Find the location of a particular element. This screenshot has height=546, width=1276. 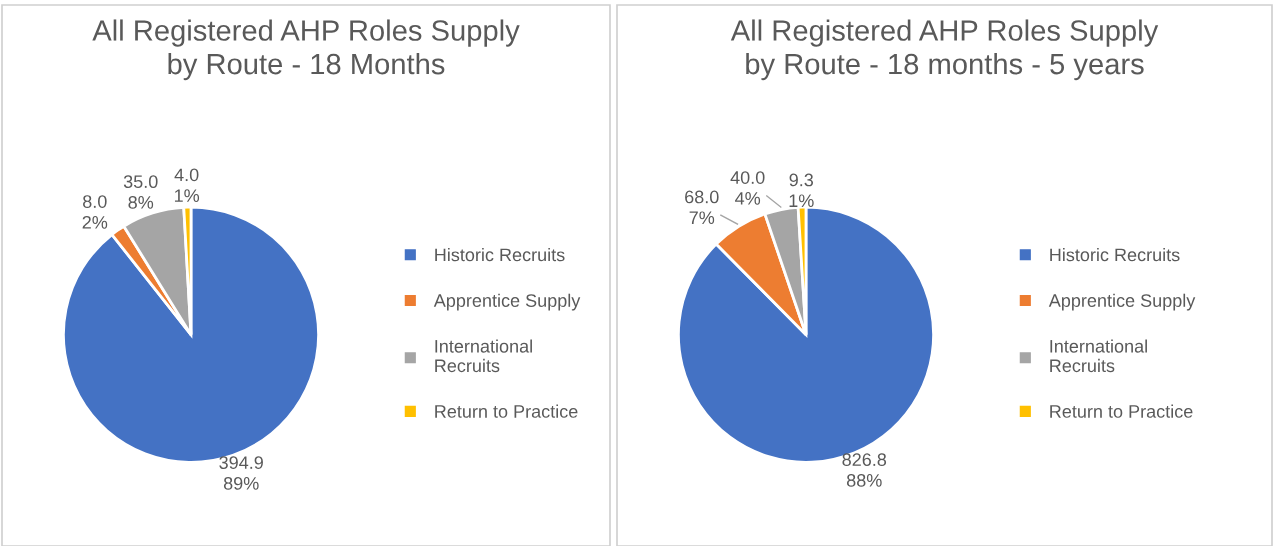

data-label: 394.9 89% is located at coordinates (241, 473).